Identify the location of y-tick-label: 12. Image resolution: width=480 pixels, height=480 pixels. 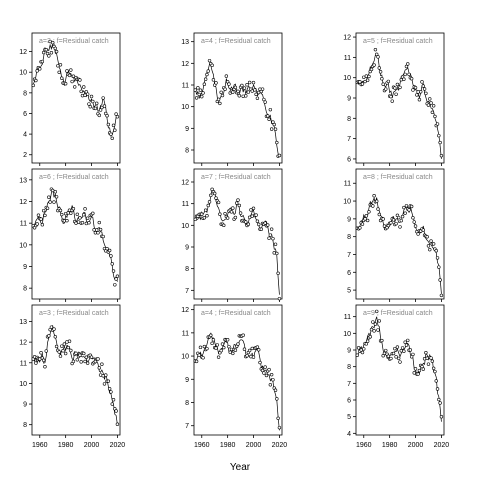
(185, 310).